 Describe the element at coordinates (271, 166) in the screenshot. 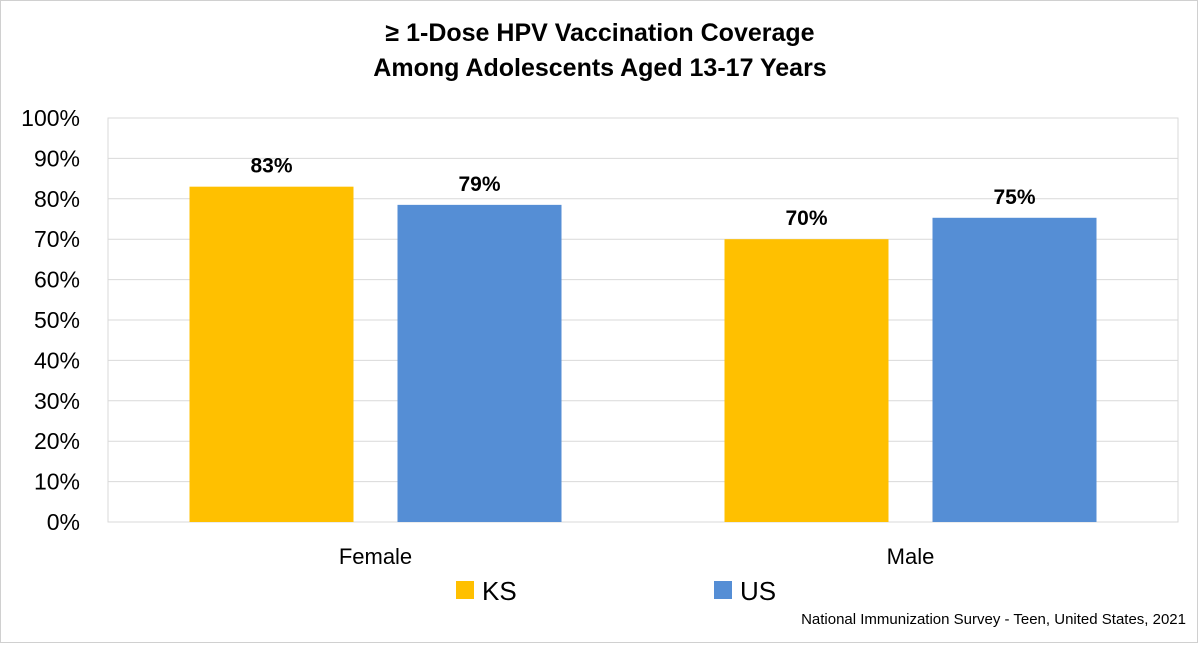

I see `data-label: 83%` at that location.